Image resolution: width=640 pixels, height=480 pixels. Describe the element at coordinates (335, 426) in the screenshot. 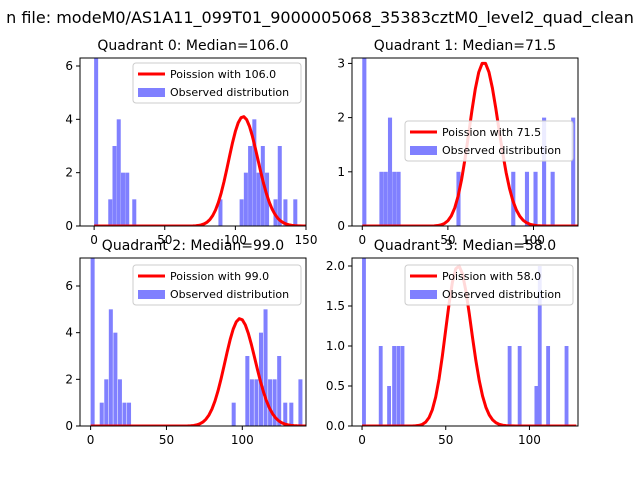

I see `y-tick-label: 0.0` at that location.